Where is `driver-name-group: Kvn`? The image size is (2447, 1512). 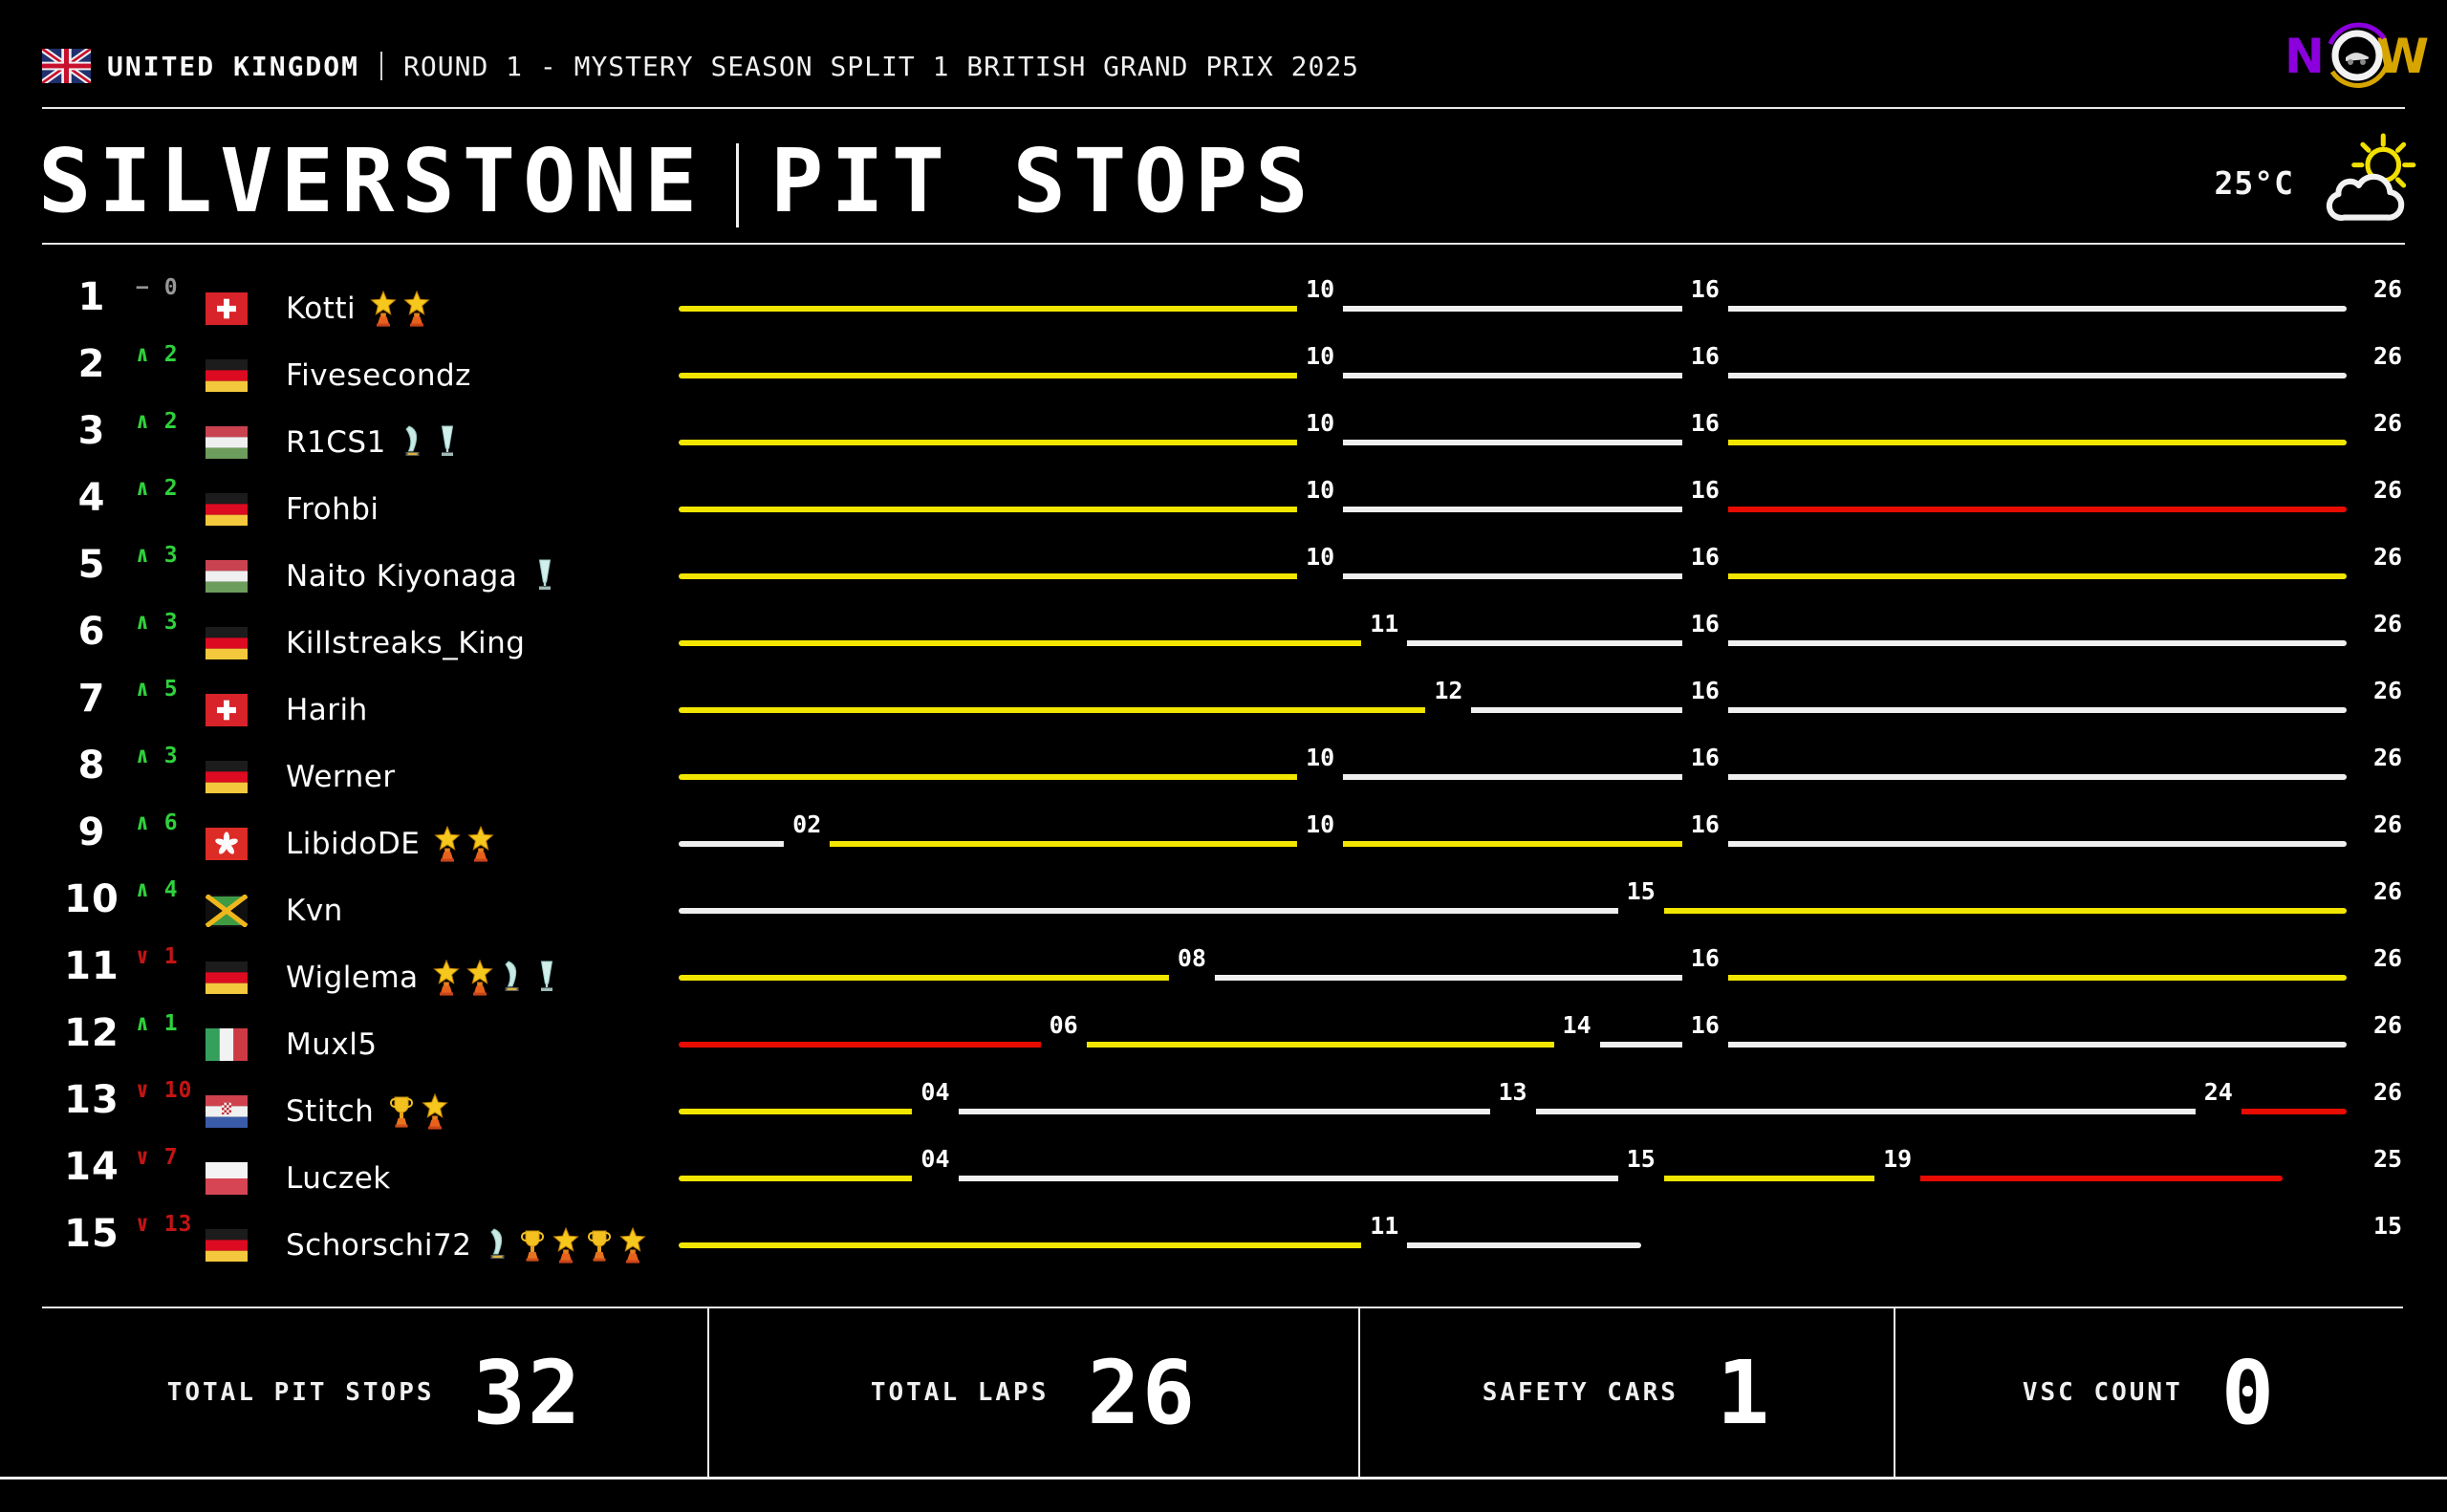 driver-name-group: Kvn is located at coordinates (321, 910).